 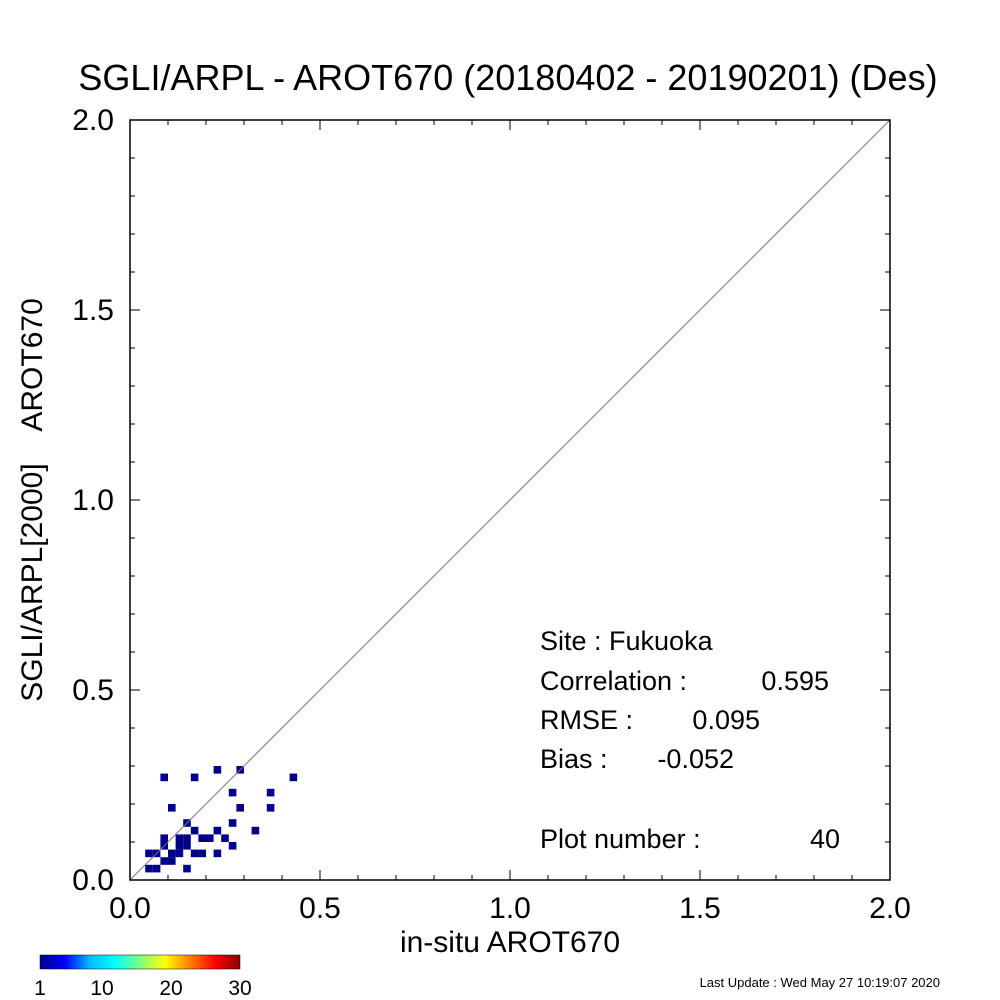 I want to click on colorbar-tick-label: 30, so click(x=239, y=988).